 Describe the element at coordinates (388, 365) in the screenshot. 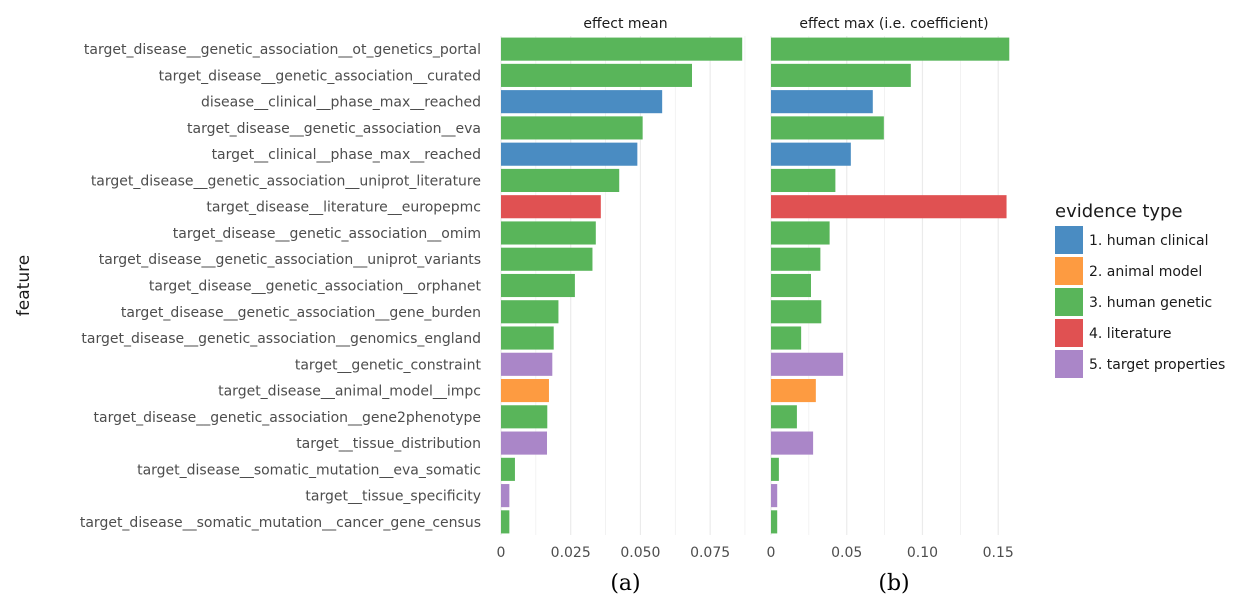

I see `feature-label: target__genetic_constraint` at that location.